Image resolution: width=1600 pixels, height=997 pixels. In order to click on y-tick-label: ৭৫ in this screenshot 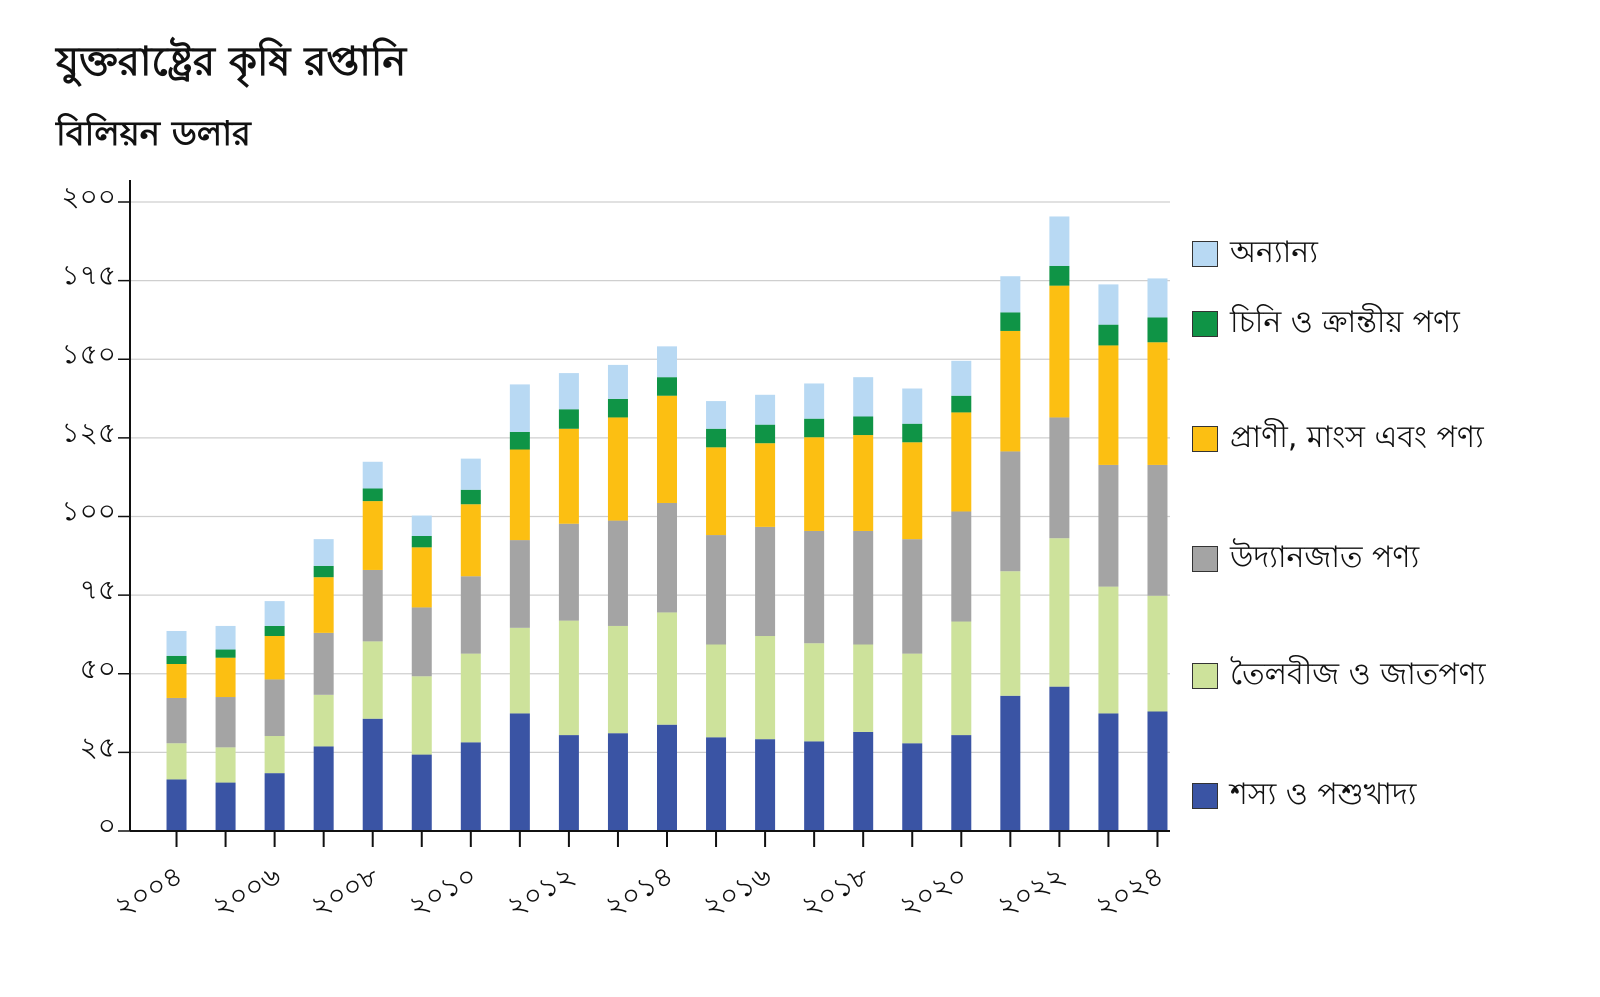, I will do `click(98, 589)`.